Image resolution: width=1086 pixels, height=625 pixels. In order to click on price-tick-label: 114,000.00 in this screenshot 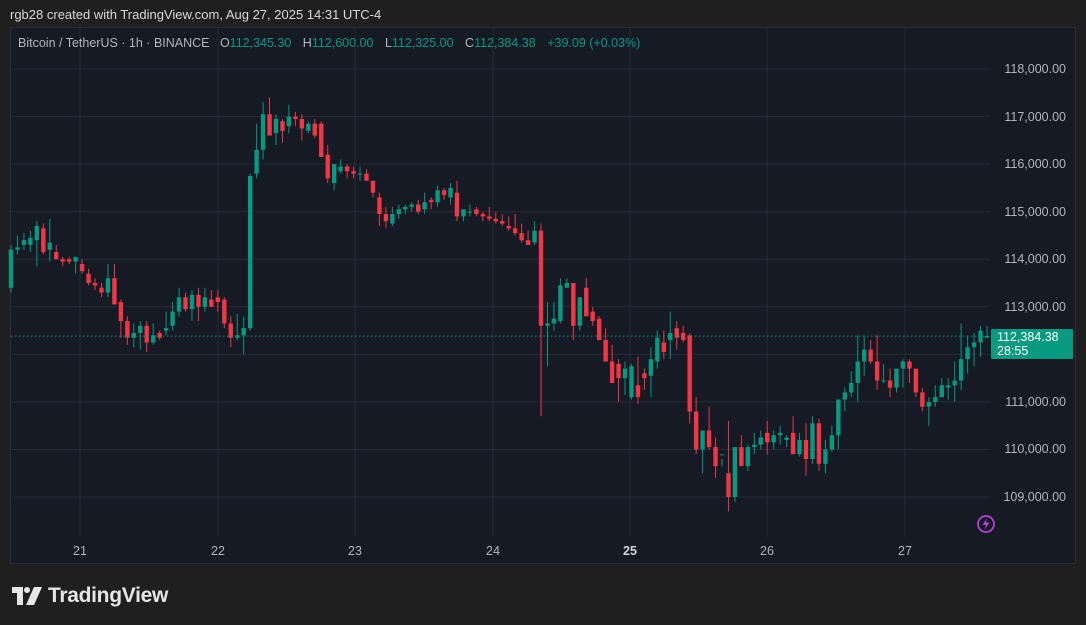, I will do `click(1035, 259)`.